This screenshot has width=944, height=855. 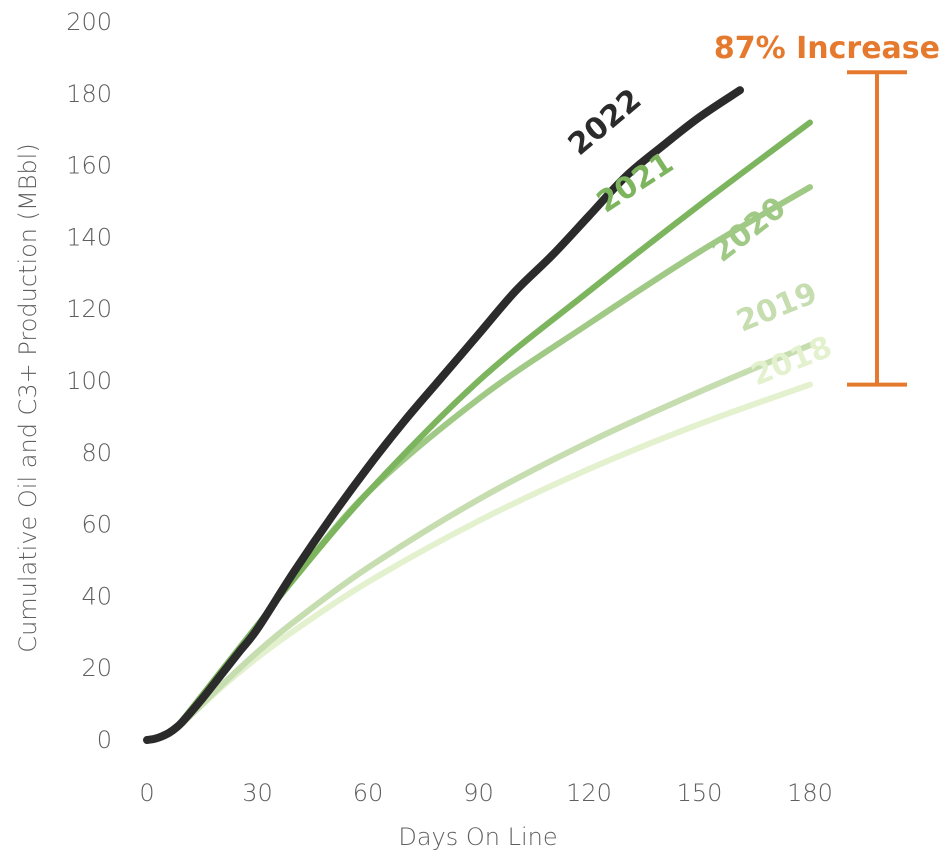 What do you see at coordinates (96, 668) in the screenshot?
I see `y-tick-label: 20` at bounding box center [96, 668].